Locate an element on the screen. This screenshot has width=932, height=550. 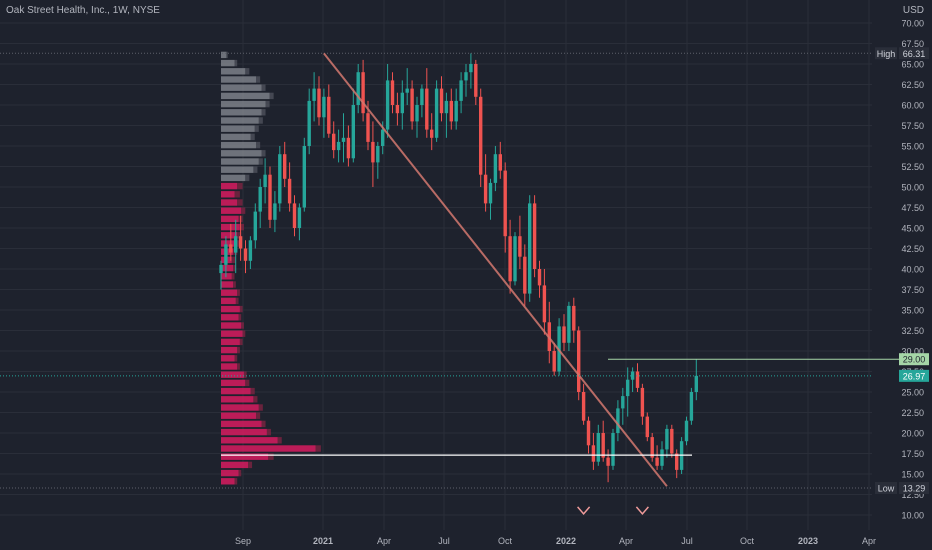
x-tick-label: Sep is located at coordinates (243, 541).